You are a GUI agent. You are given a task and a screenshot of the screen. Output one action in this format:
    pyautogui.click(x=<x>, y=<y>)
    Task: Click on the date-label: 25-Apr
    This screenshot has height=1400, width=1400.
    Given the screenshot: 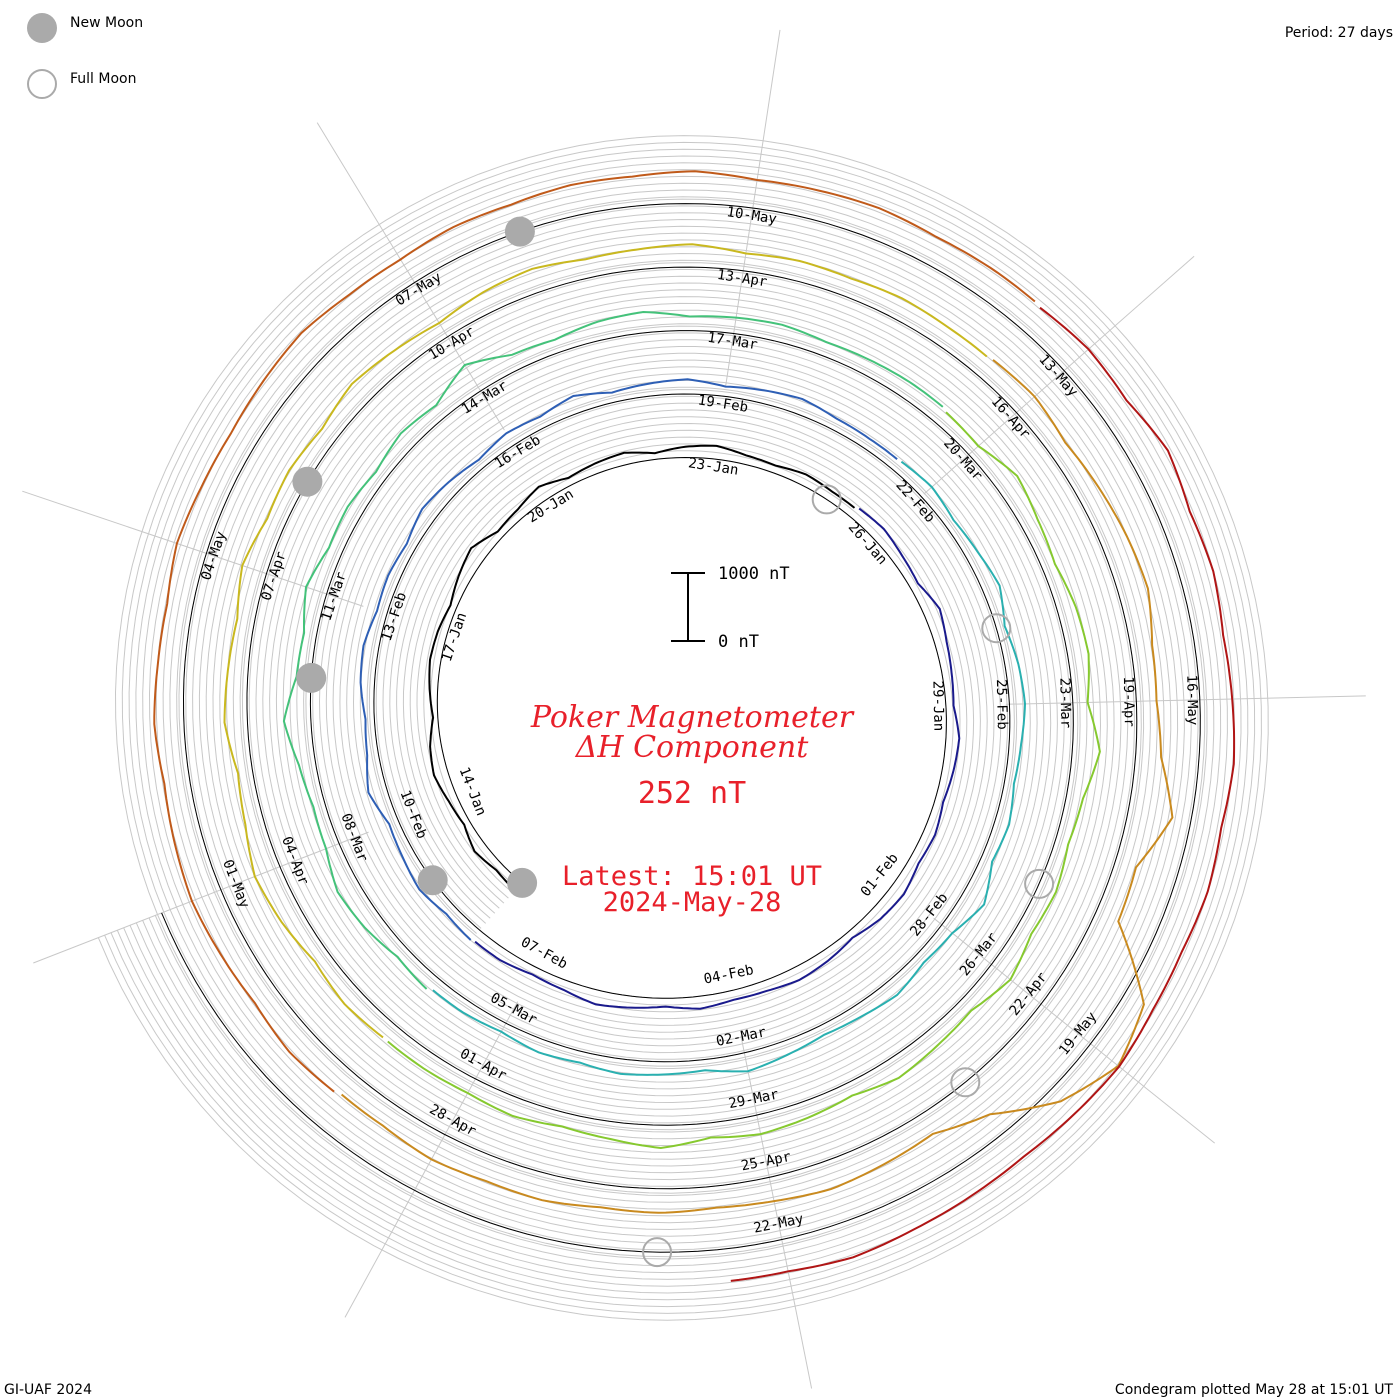 What is the action you would take?
    pyautogui.click(x=766, y=1162)
    